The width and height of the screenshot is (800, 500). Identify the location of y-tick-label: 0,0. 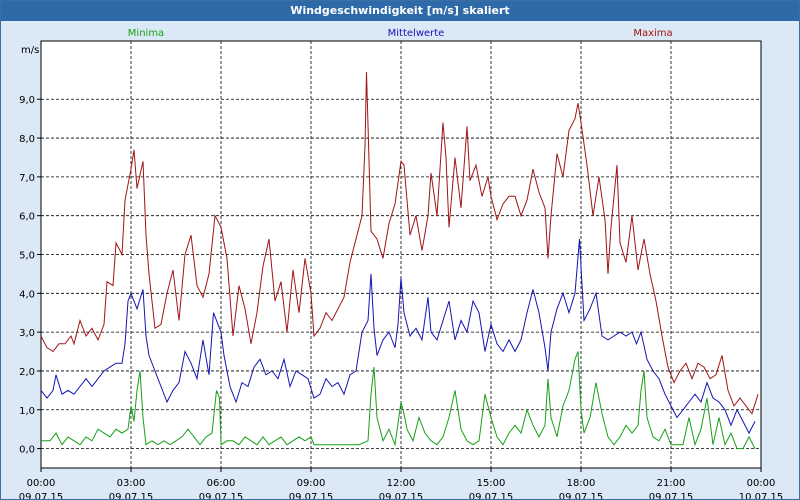
(27, 450).